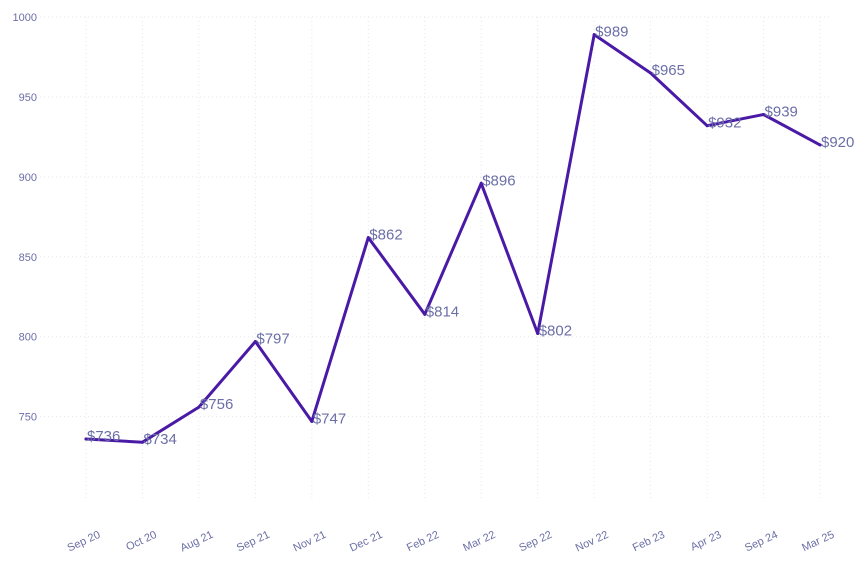  Describe the element at coordinates (197, 542) in the screenshot. I see `x-tick-label: Aug 21` at that location.